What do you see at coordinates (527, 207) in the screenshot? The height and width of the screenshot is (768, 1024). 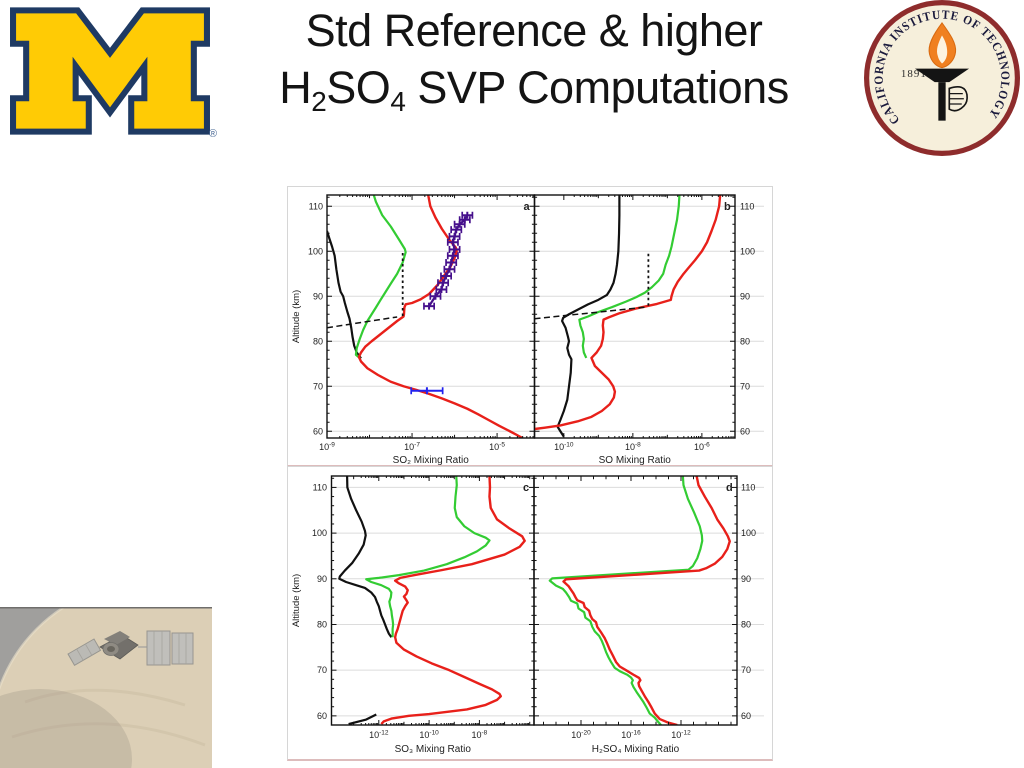 I see `panel-letter: a` at bounding box center [527, 207].